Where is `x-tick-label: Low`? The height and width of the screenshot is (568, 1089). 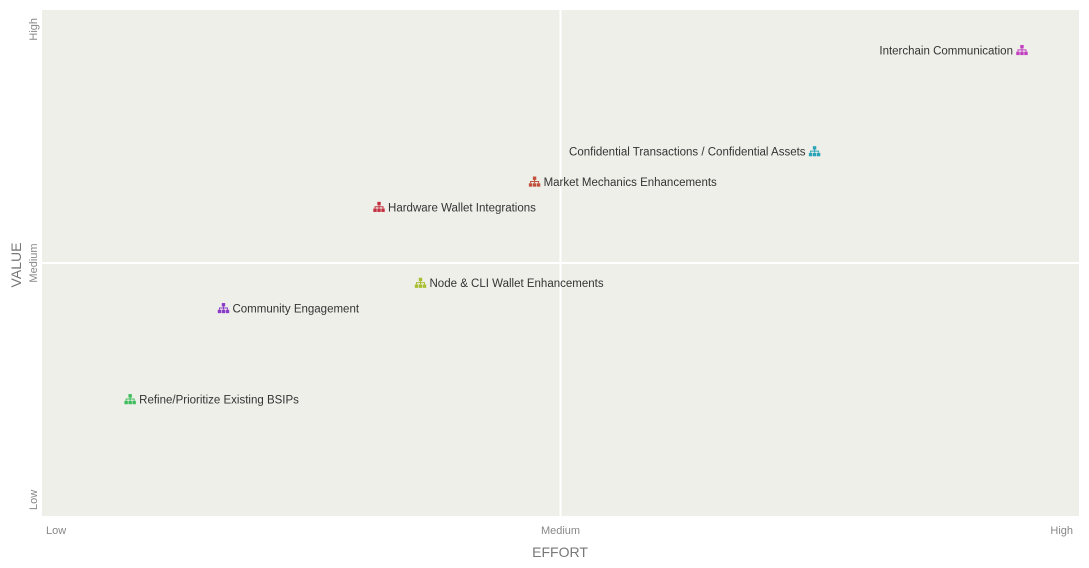
x-tick-label: Low is located at coordinates (56, 531).